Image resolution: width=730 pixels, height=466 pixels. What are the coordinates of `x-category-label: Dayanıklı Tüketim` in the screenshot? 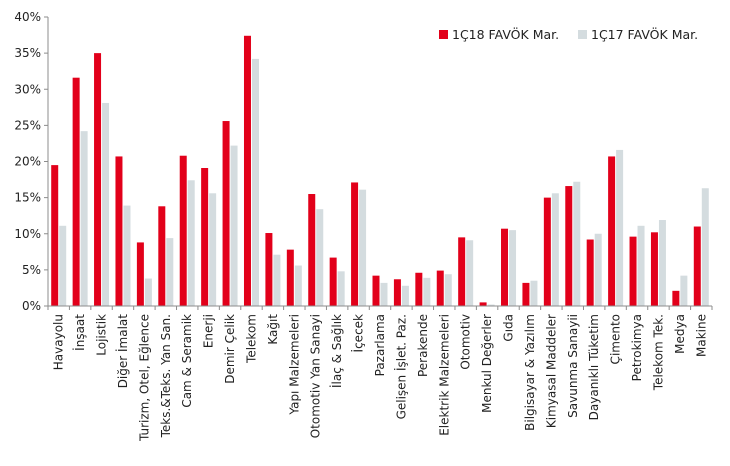 It's located at (594, 367).